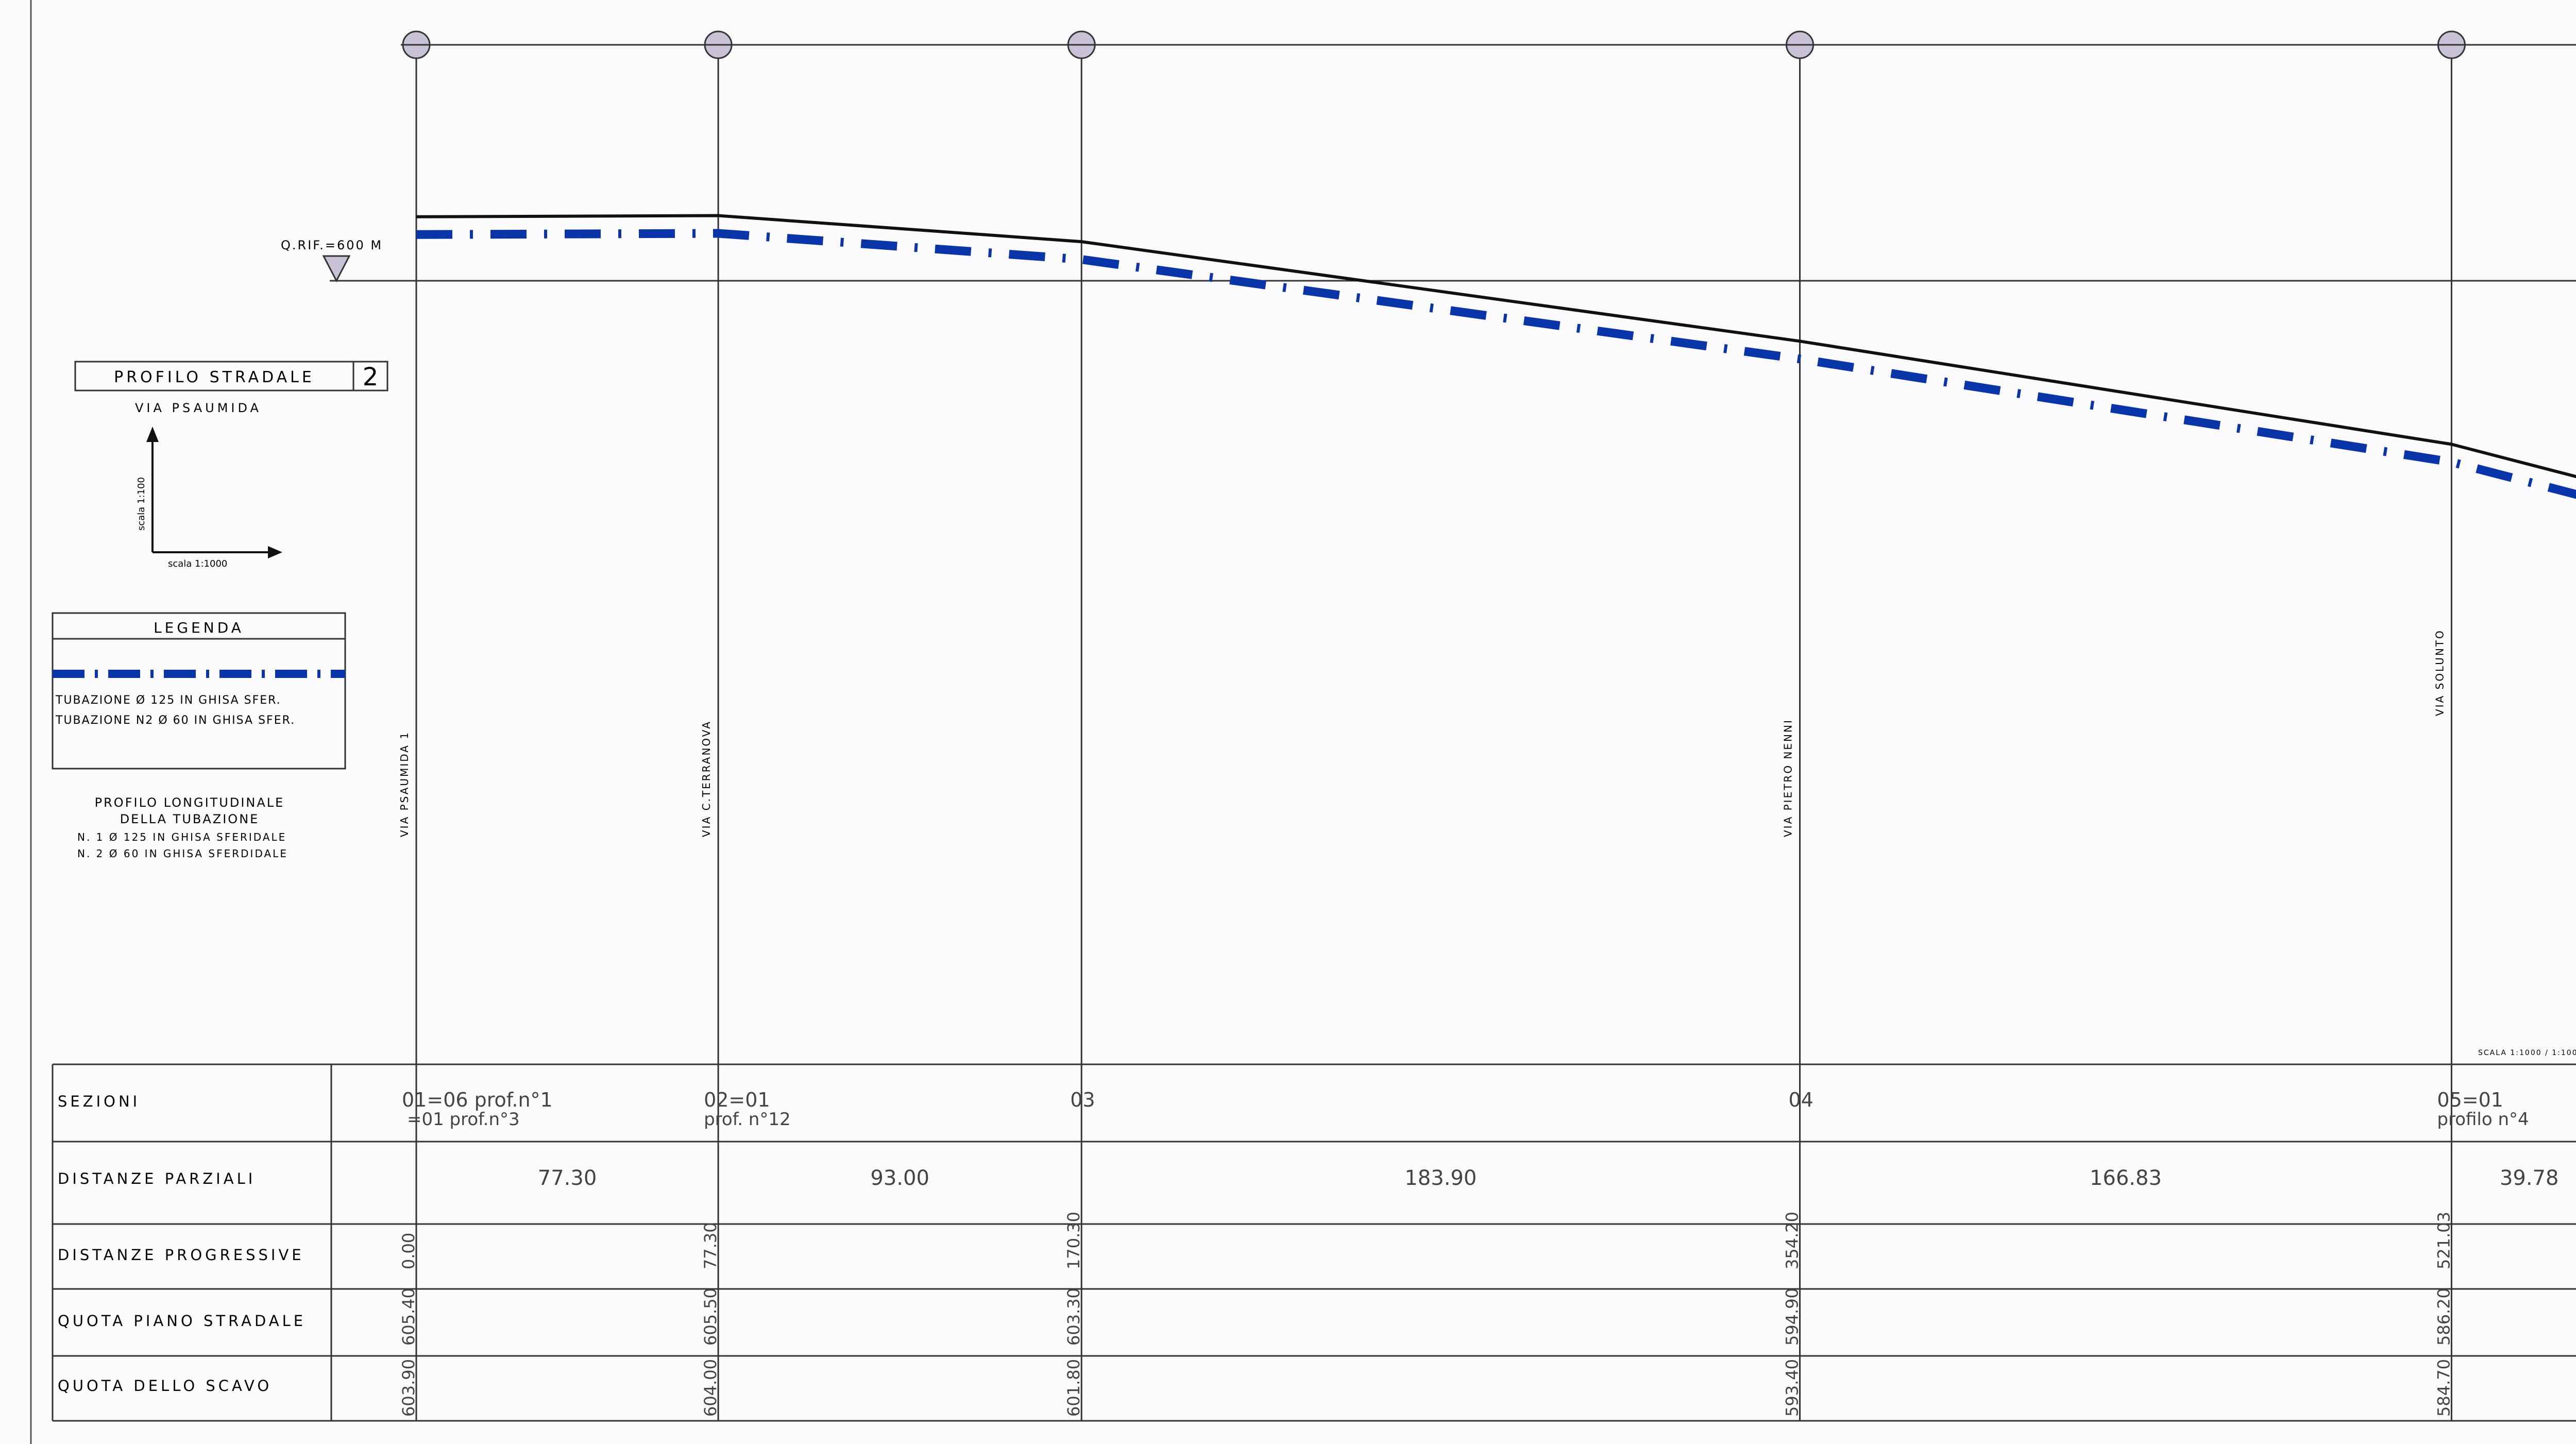 The height and width of the screenshot is (1444, 2576). Describe the element at coordinates (168, 701) in the screenshot. I see `legend-line-1: TUBAZIONE Ø 125 IN GHISA SFER.` at that location.